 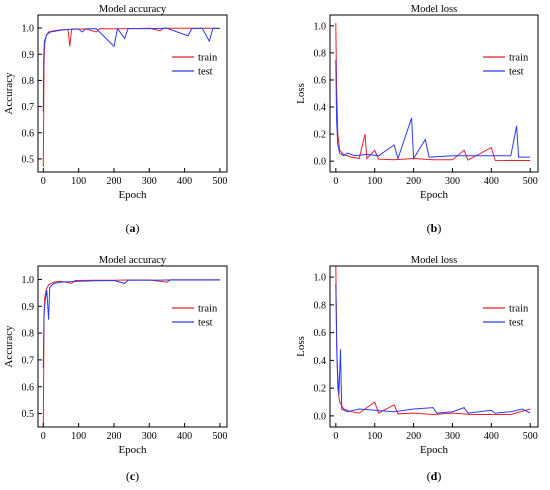 What do you see at coordinates (434, 228) in the screenshot?
I see `panel-label: (b)` at bounding box center [434, 228].